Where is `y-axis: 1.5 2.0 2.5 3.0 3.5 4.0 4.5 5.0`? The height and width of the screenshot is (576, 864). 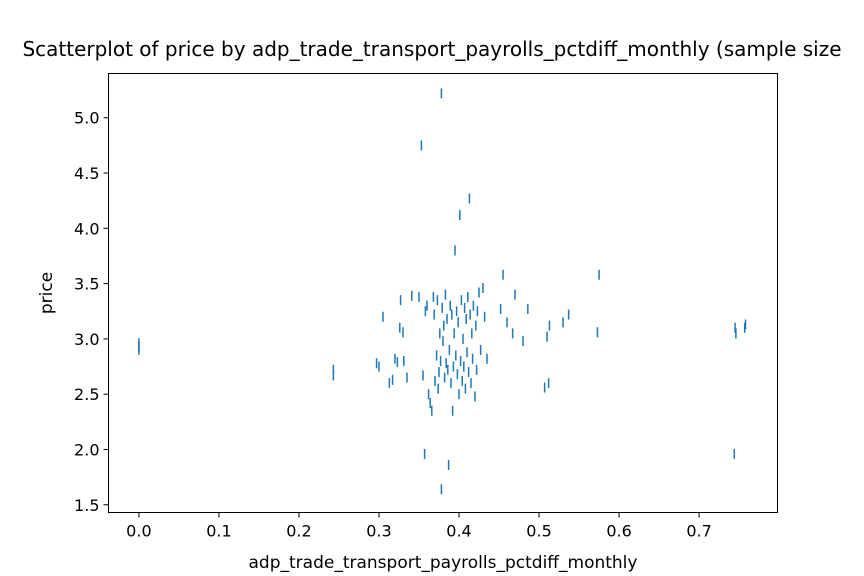 y-axis: 1.5 2.0 2.5 3.0 3.5 4.0 4.5 5.0 is located at coordinates (91, 312).